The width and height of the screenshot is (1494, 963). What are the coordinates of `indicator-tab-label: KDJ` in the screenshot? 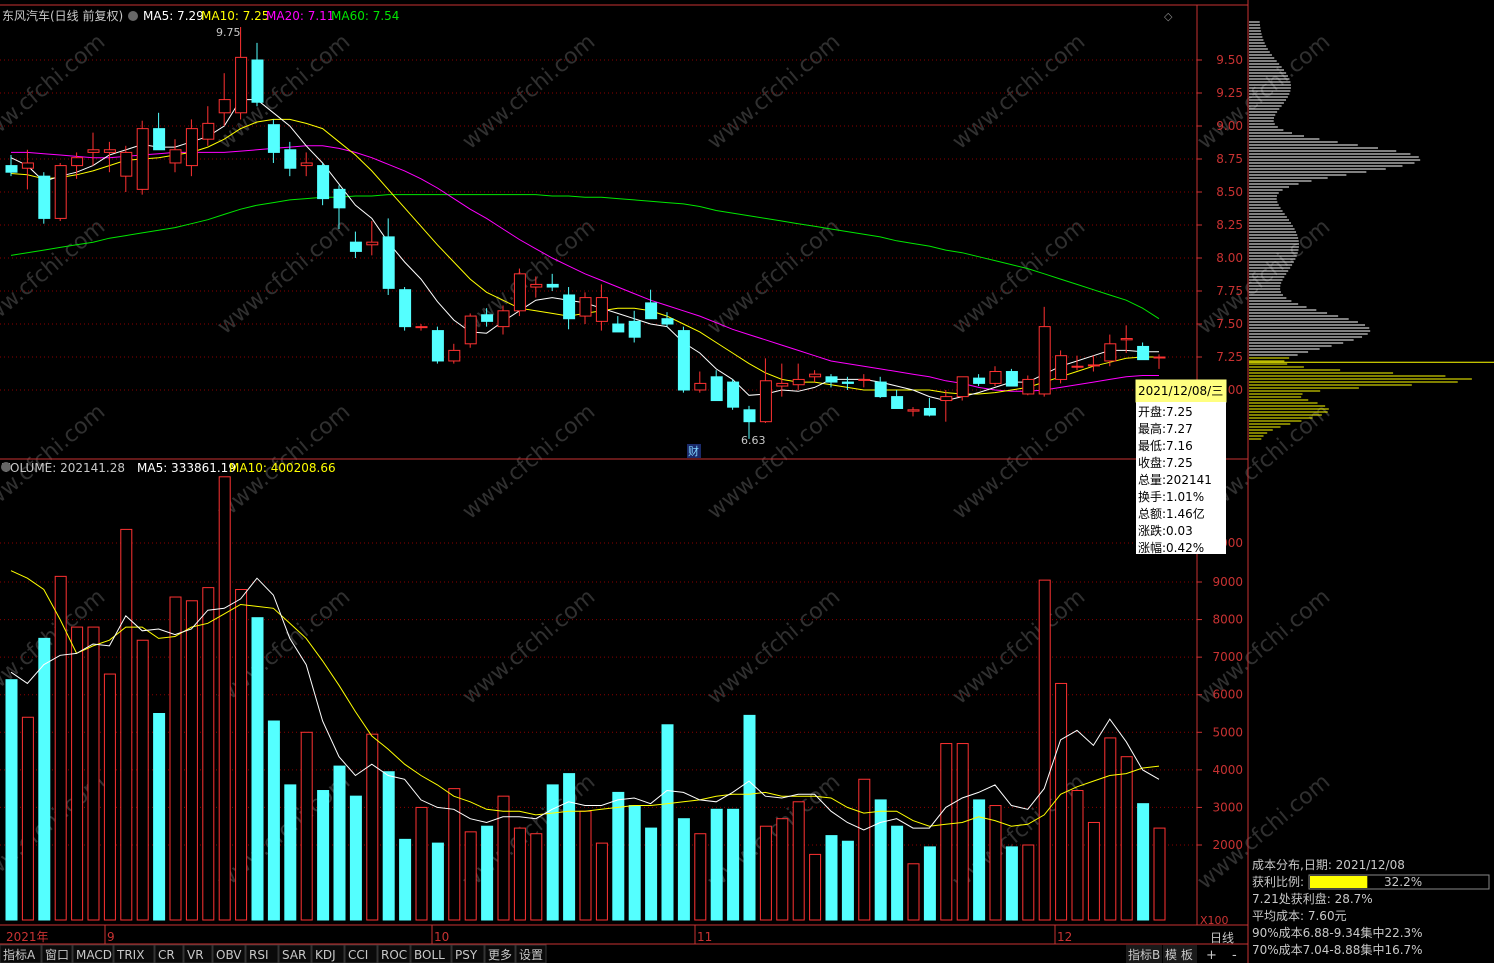 It's located at (325, 955).